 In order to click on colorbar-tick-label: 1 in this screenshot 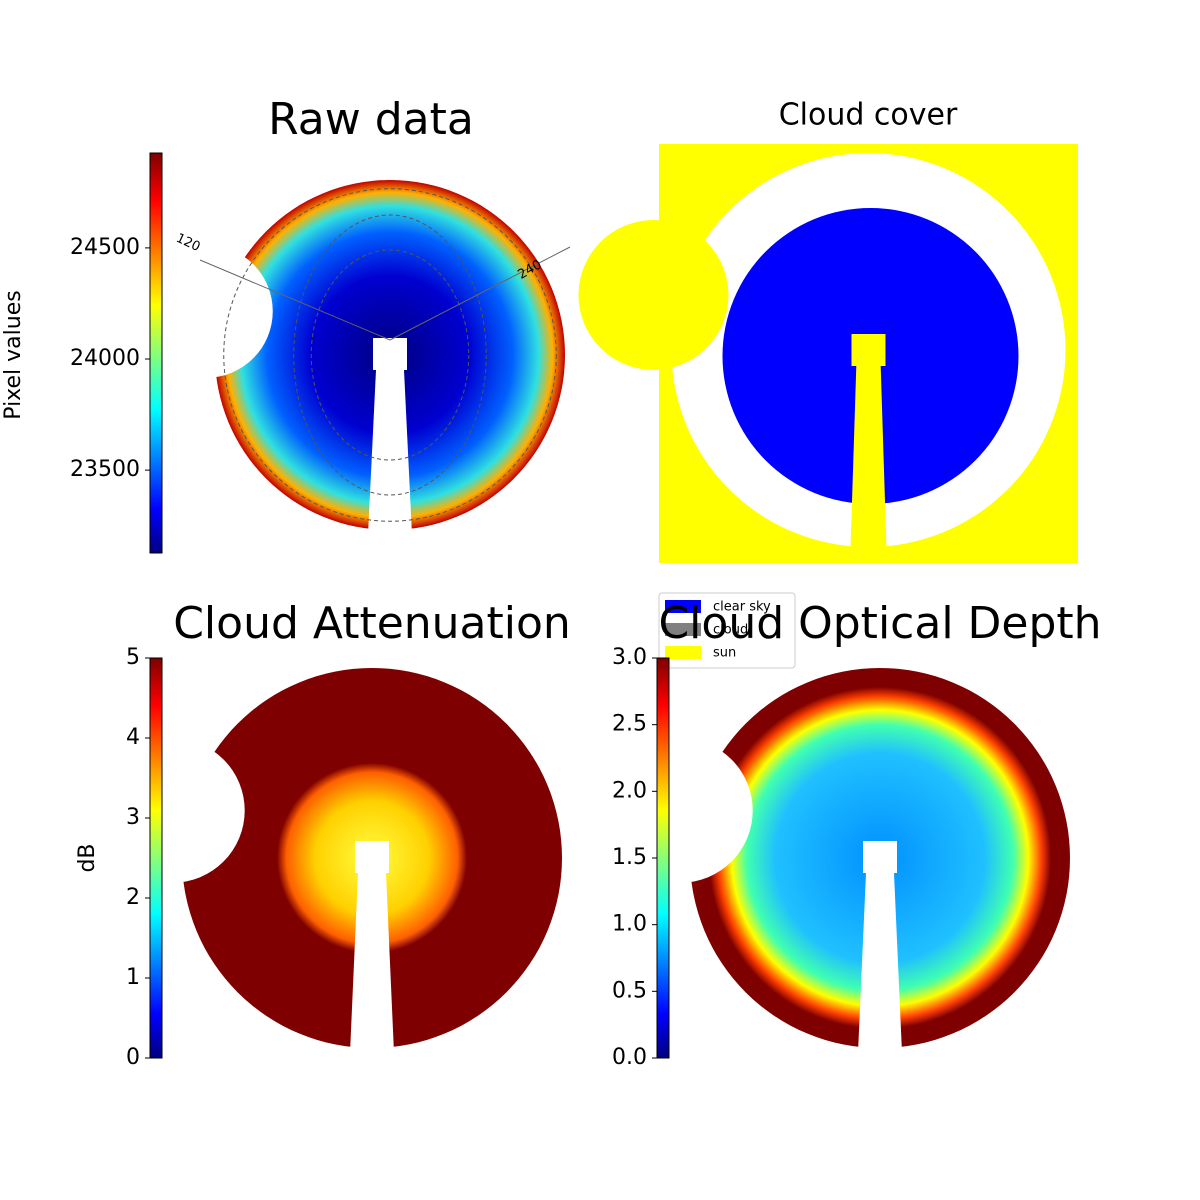, I will do `click(133, 977)`.